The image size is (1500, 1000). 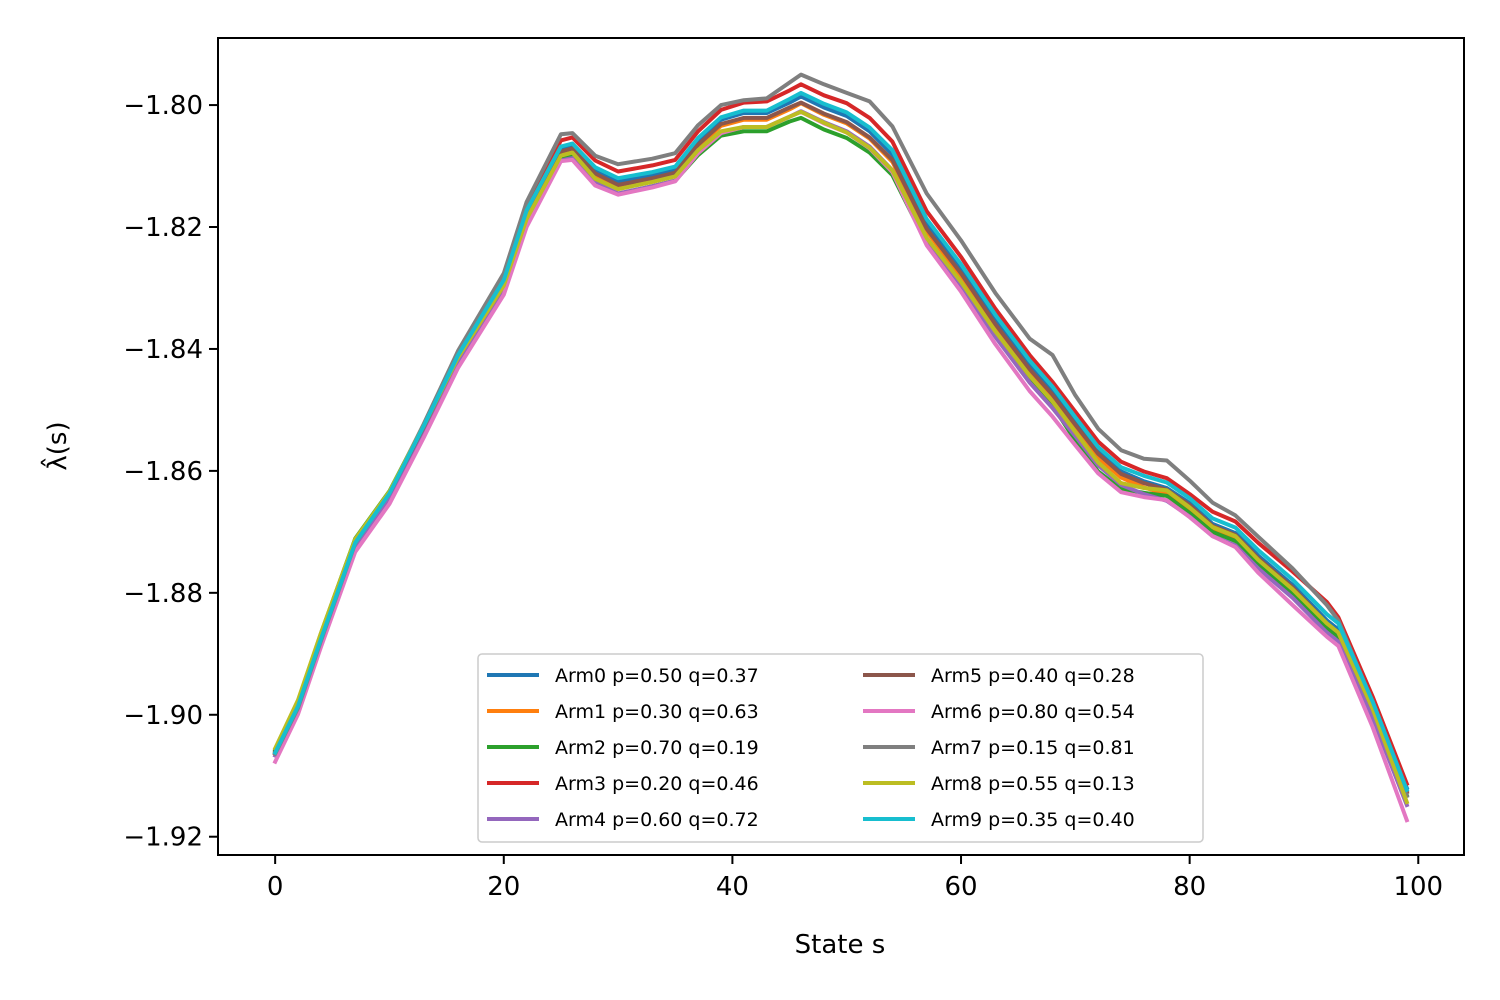 What do you see at coordinates (1033, 820) in the screenshot?
I see `legend-label-arm9: Arm9 p=0.35 q=0.40` at bounding box center [1033, 820].